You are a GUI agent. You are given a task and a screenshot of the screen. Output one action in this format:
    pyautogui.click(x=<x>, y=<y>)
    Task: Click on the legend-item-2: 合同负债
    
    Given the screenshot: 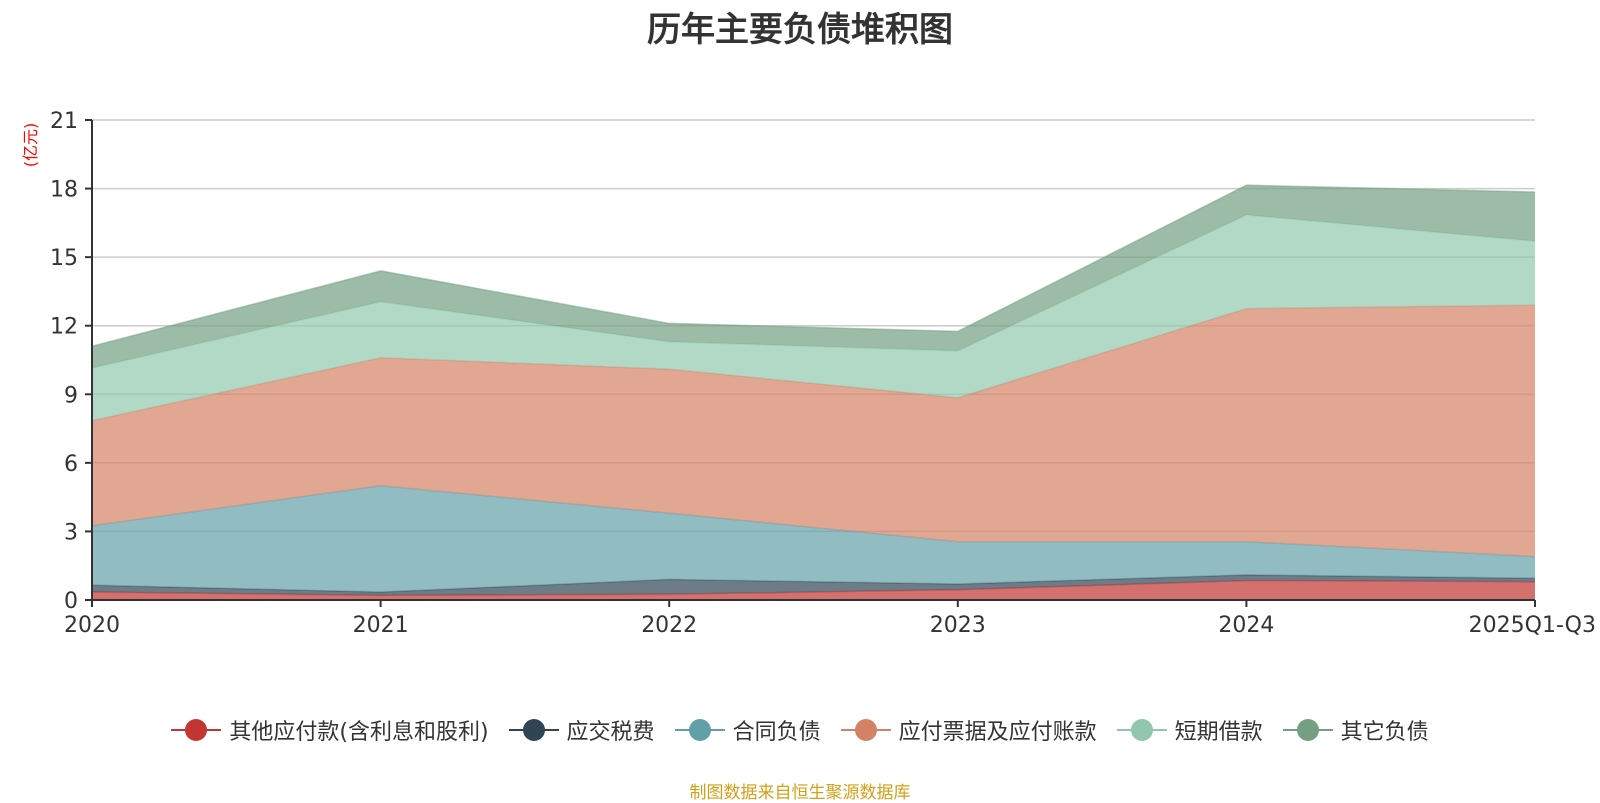 What is the action you would take?
    pyautogui.click(x=747, y=730)
    